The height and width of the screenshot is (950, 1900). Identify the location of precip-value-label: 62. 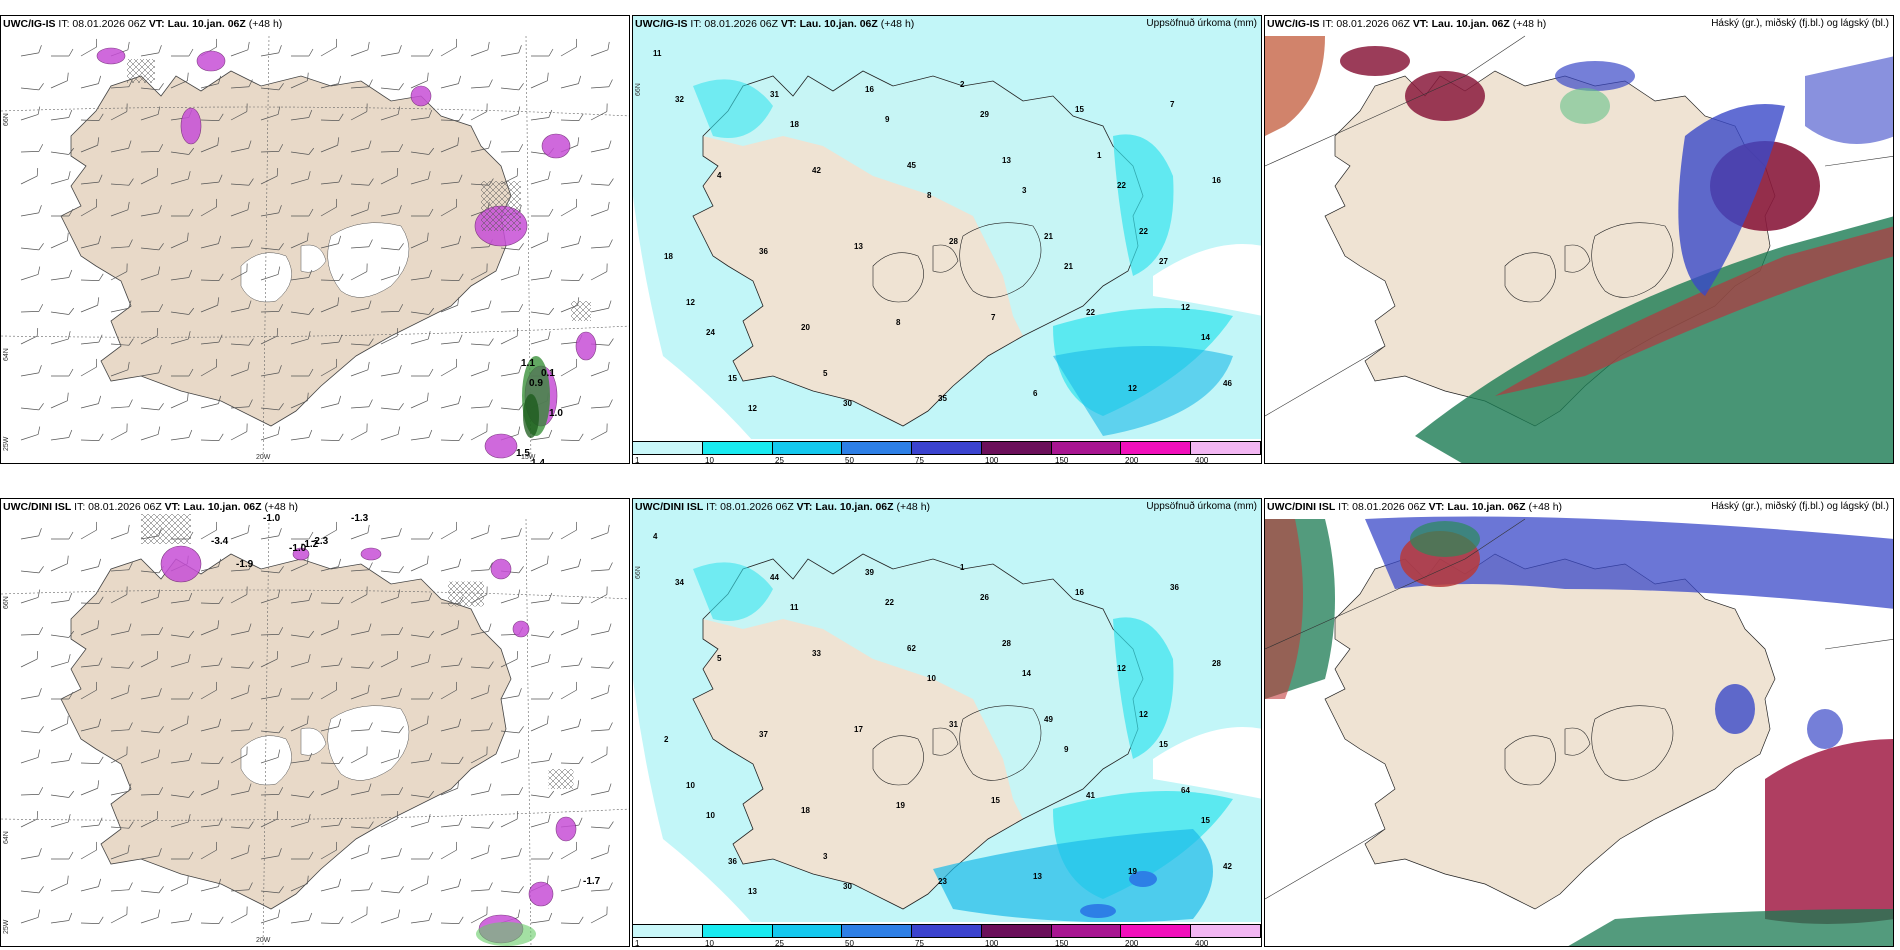
(911, 648).